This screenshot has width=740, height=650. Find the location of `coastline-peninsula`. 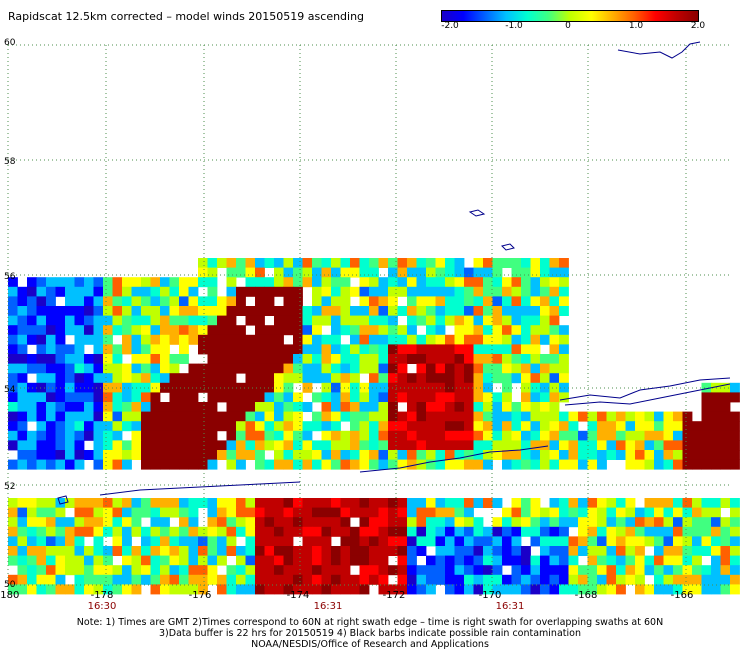

coastline-peninsula is located at coordinates (645, 389).